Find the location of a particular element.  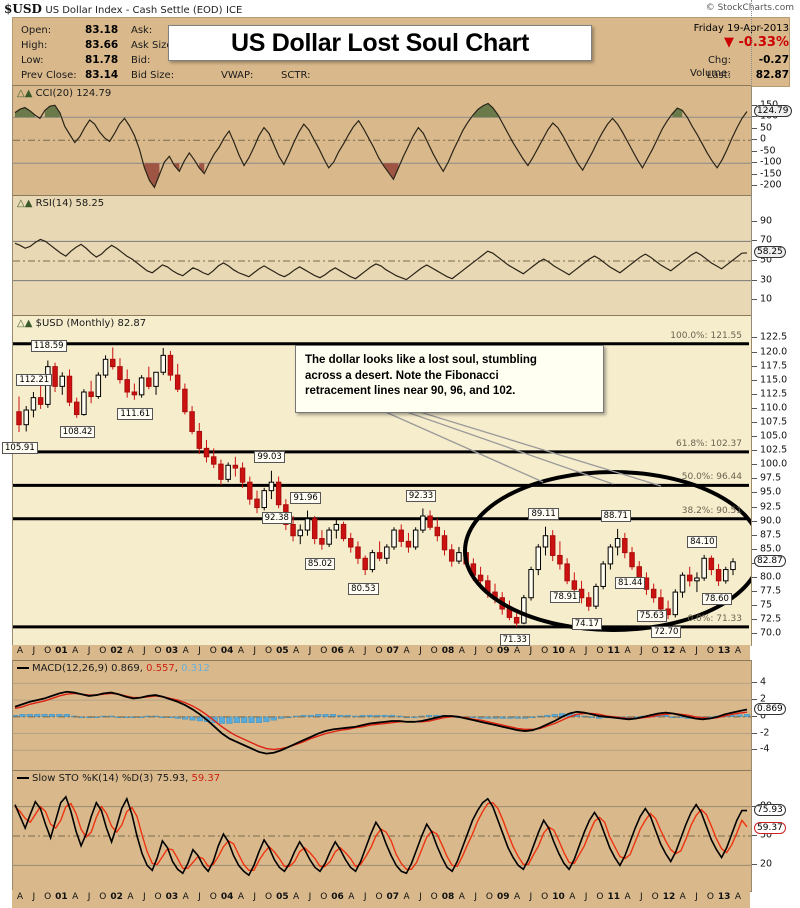

stockcharts-credit: © StockCharts.com is located at coordinates (749, 8).